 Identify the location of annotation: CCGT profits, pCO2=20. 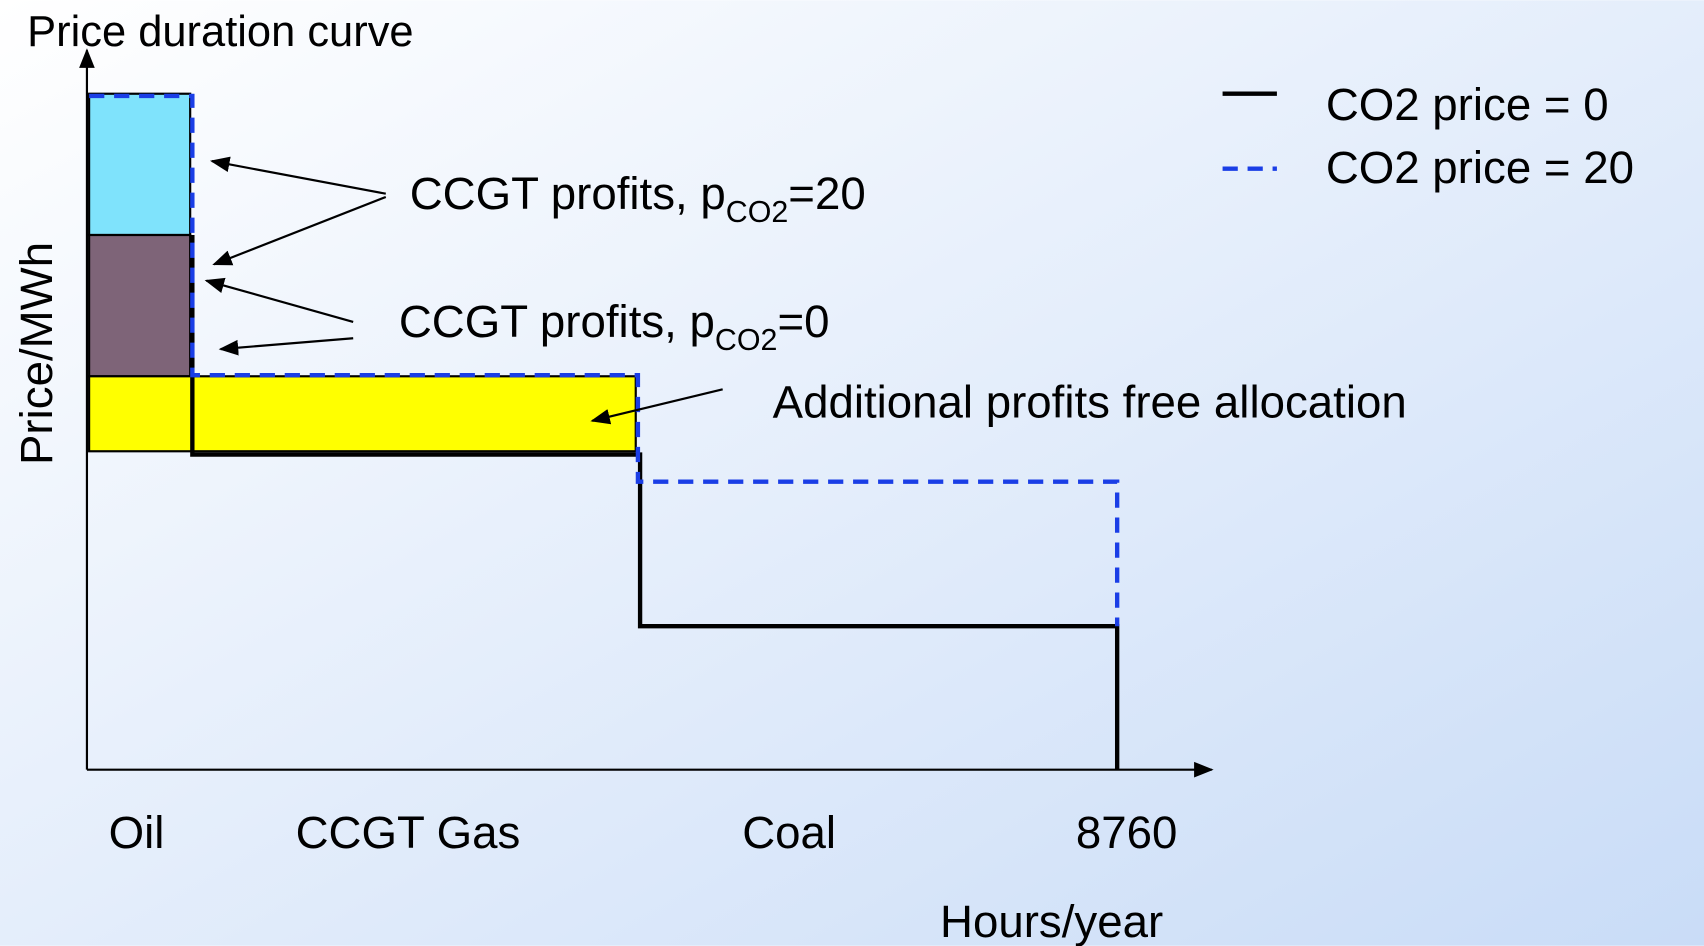
(638, 198).